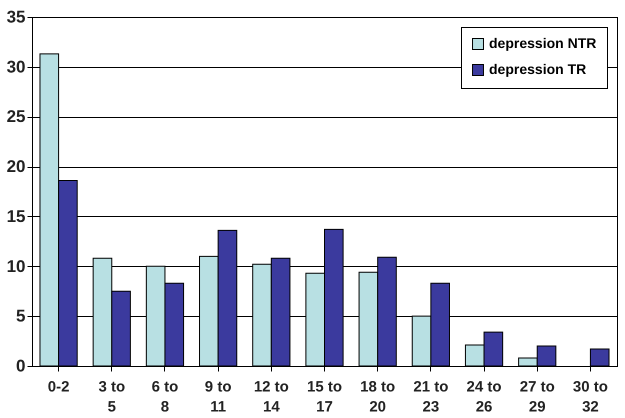 The image size is (625, 418). What do you see at coordinates (16, 66) in the screenshot?
I see `y-tick-label: 30` at bounding box center [16, 66].